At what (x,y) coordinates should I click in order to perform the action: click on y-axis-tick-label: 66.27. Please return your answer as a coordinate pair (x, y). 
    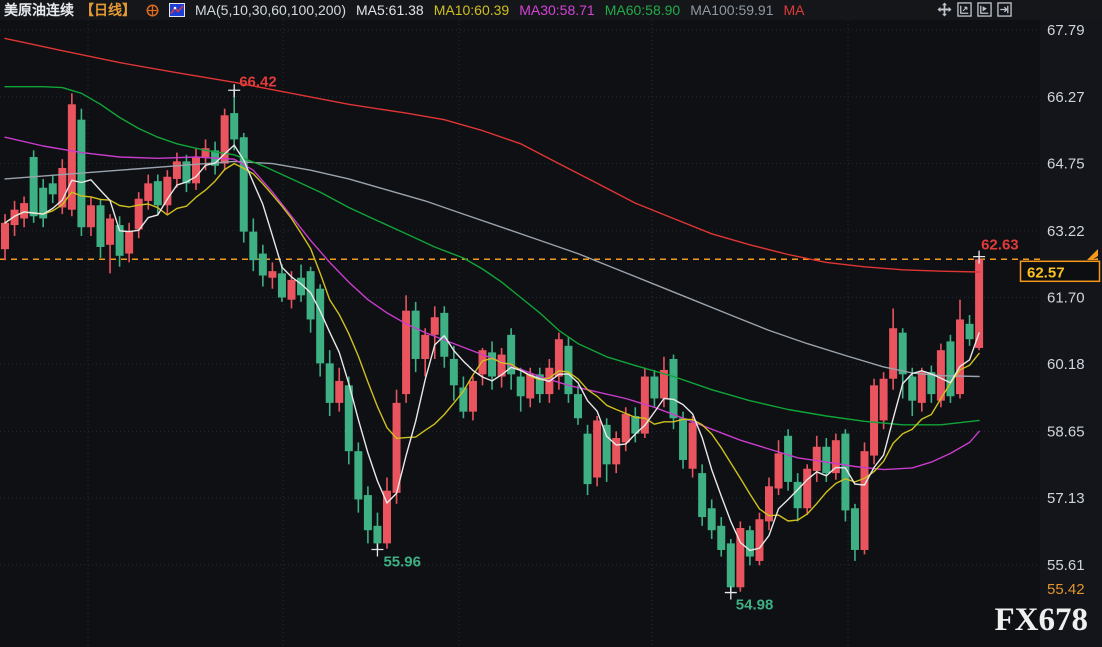
    Looking at the image, I should click on (1066, 97).